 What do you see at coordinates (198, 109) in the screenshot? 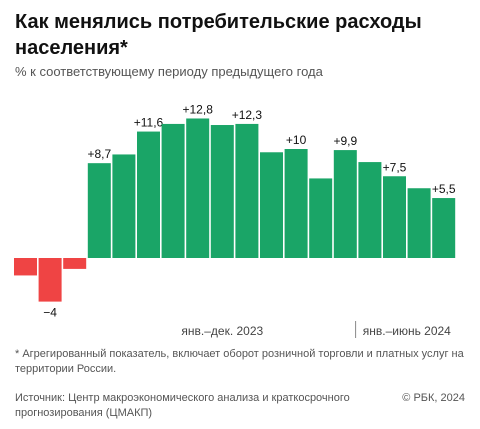
I see `data-label-7: +12,8` at bounding box center [198, 109].